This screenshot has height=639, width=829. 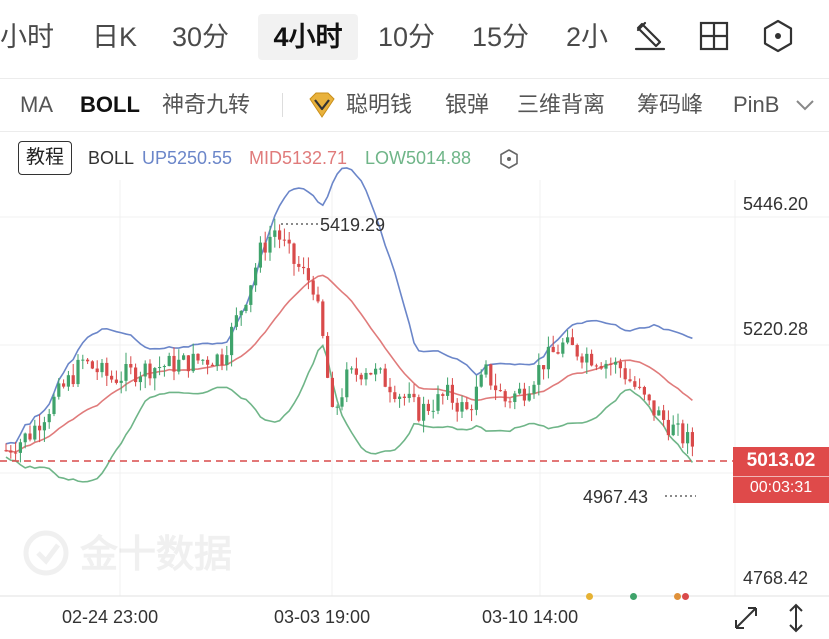 I want to click on indicator-pinbar: PinB, so click(x=756, y=104).